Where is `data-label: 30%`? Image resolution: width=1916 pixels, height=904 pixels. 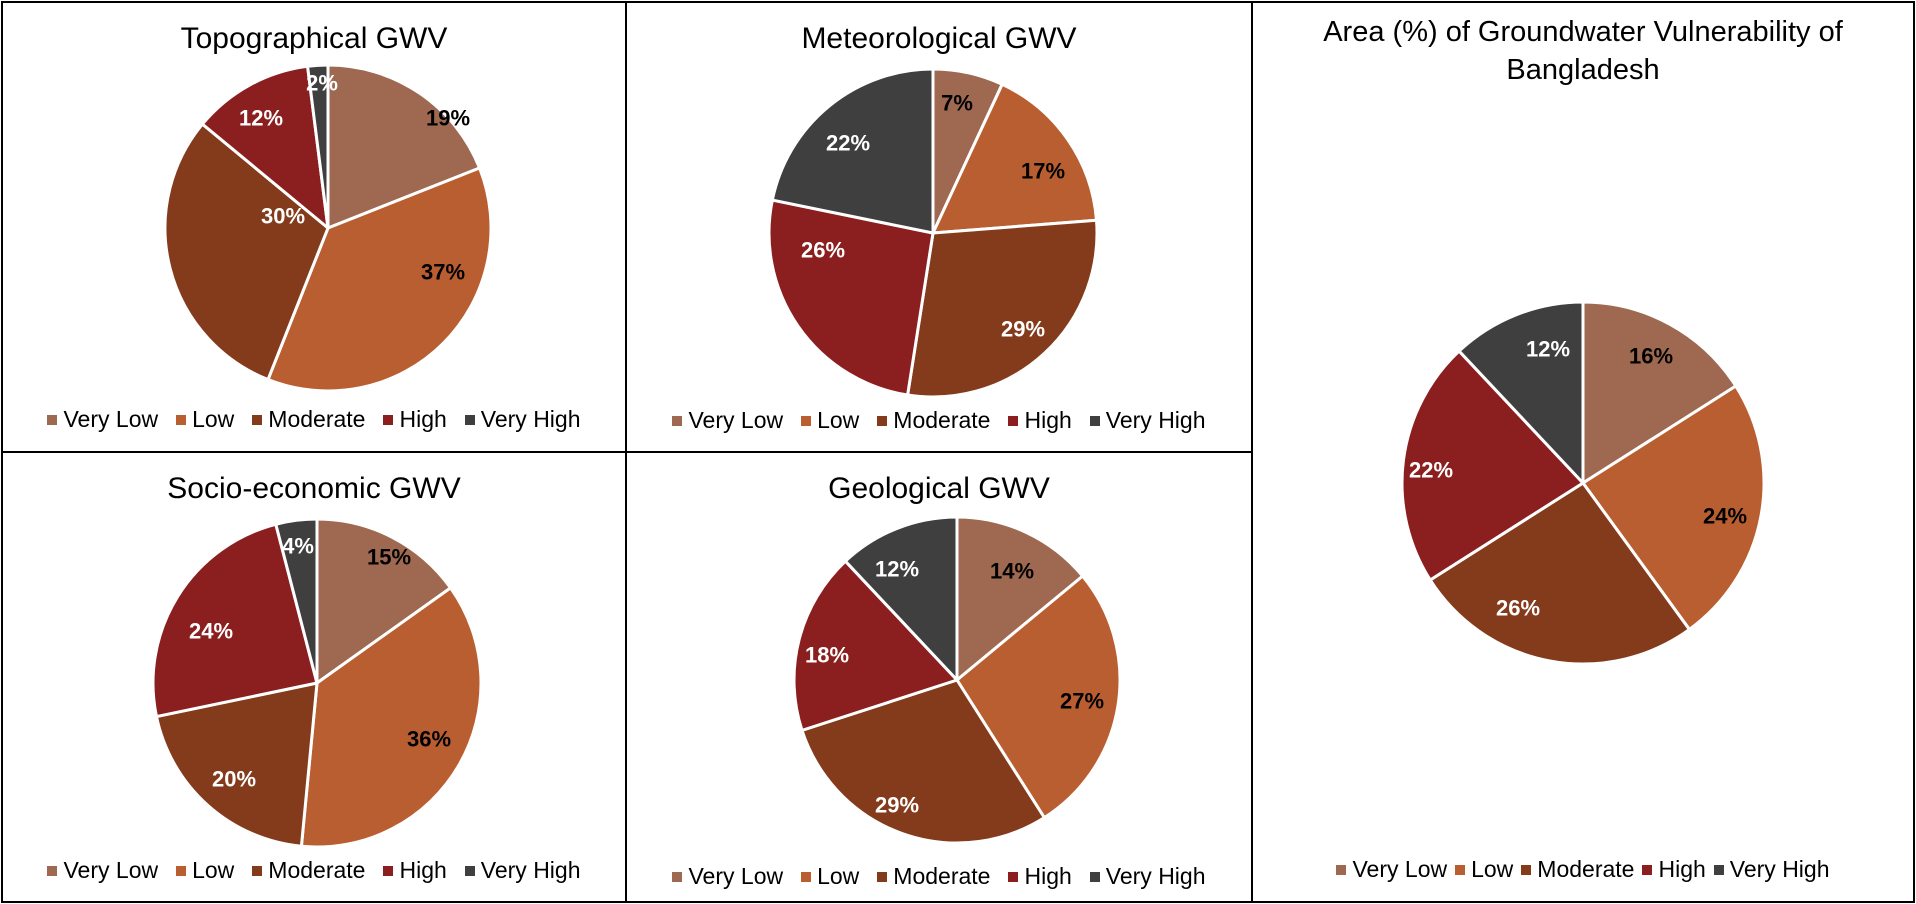 data-label: 30% is located at coordinates (283, 216).